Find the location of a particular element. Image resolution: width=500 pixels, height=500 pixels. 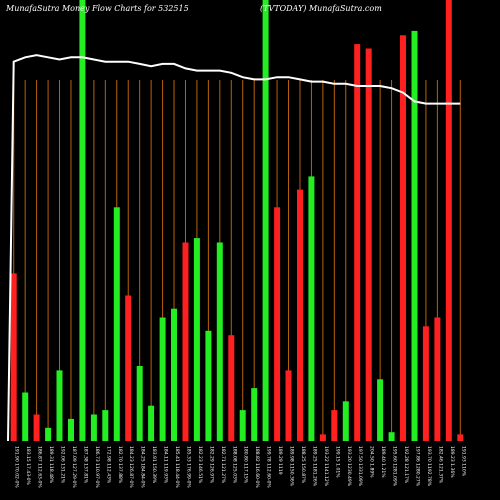

x-tick-label: 182.23 146.51% is located at coordinates (200, 465).